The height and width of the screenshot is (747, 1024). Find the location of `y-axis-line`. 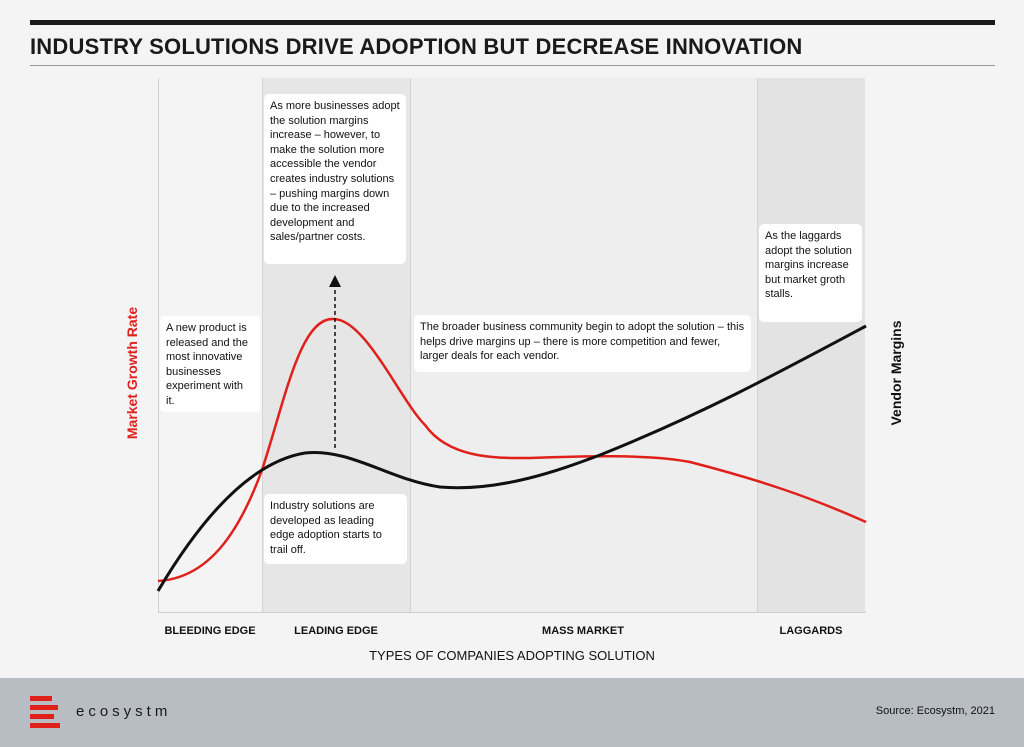

y-axis-line is located at coordinates (158, 345).